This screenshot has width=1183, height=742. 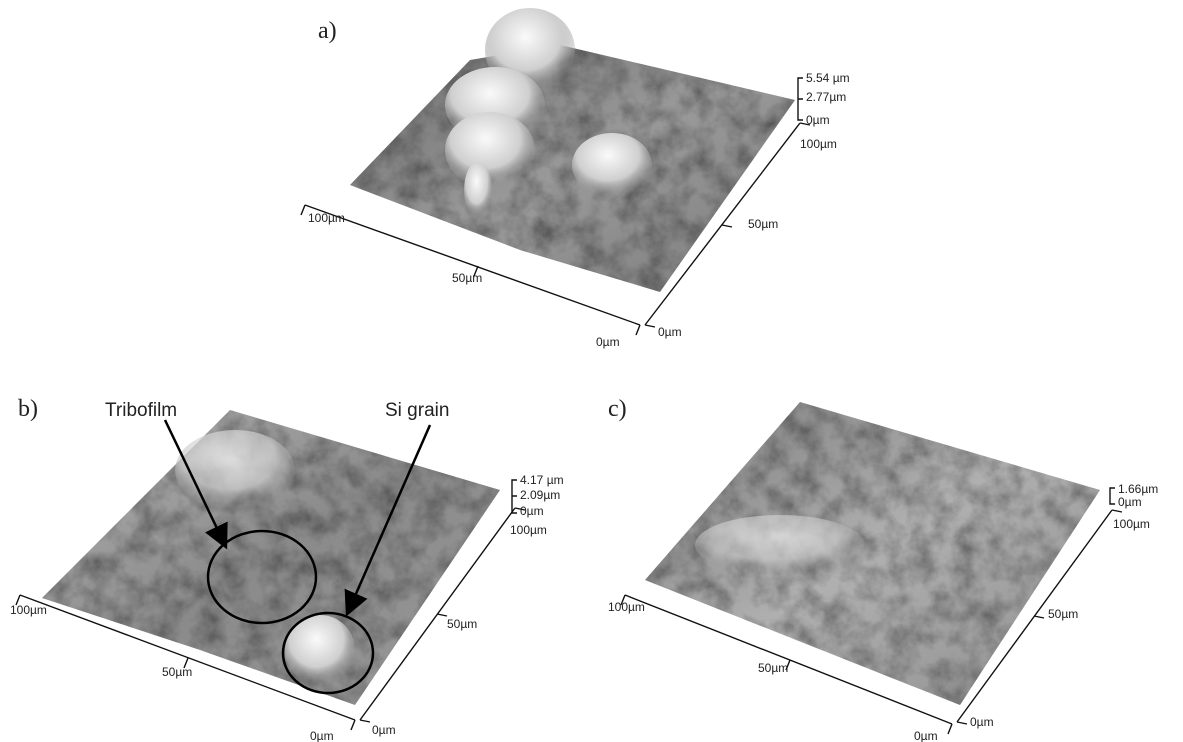 What do you see at coordinates (617, 409) in the screenshot?
I see `panel-label: c)` at bounding box center [617, 409].